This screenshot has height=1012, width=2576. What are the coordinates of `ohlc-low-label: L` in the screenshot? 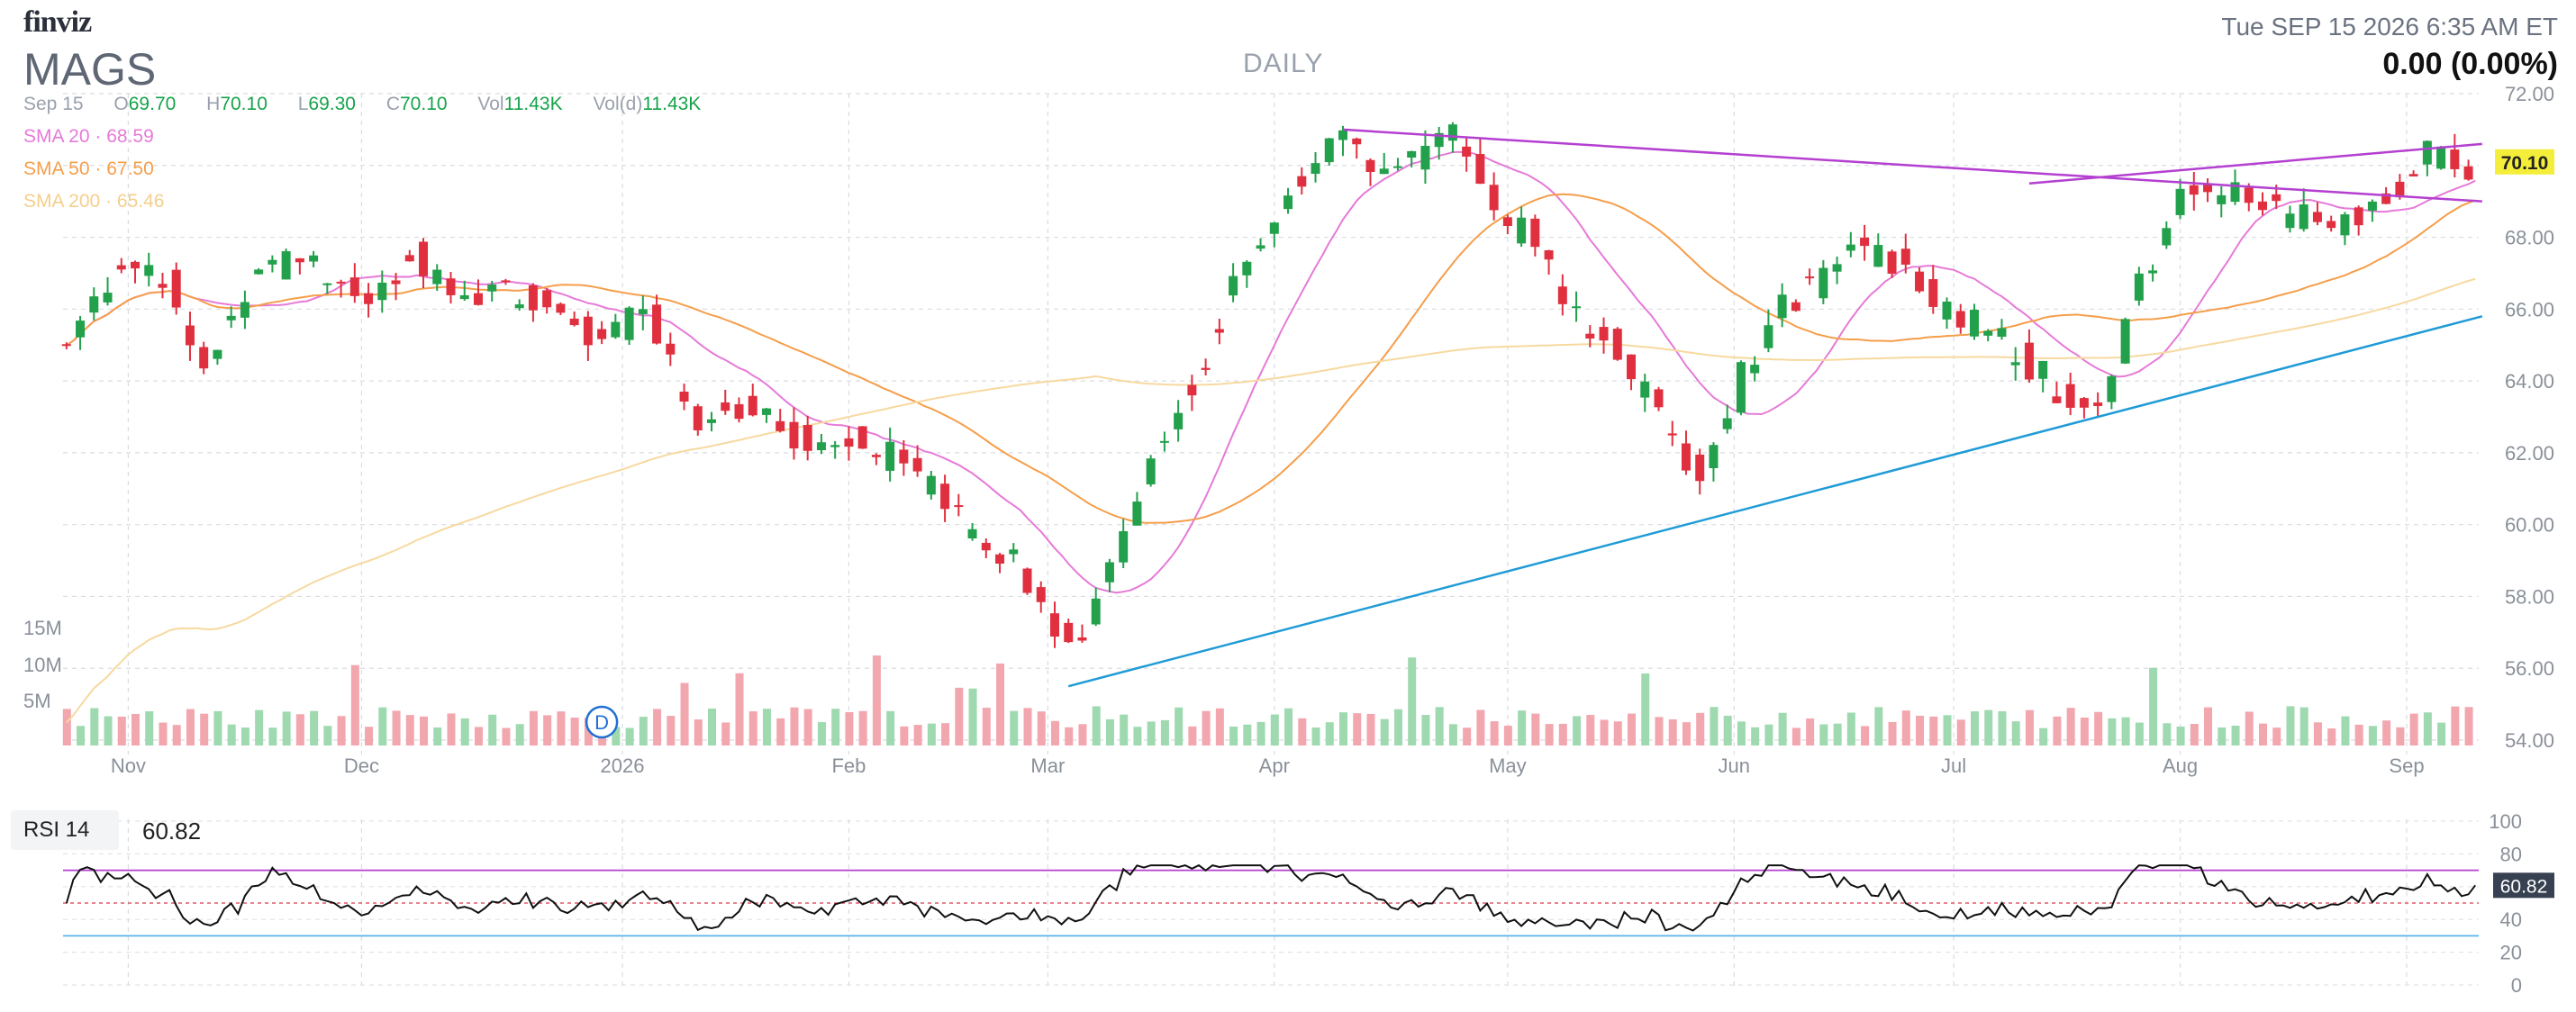 It's located at (303, 104).